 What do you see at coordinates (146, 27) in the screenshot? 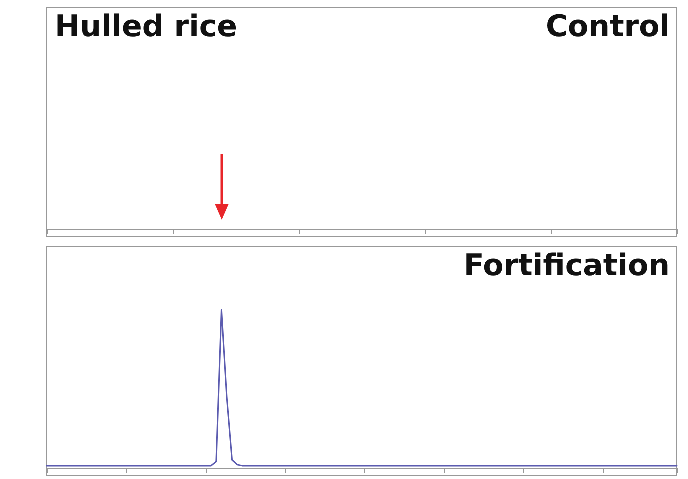
I see `text: Hulled rice` at bounding box center [146, 27].